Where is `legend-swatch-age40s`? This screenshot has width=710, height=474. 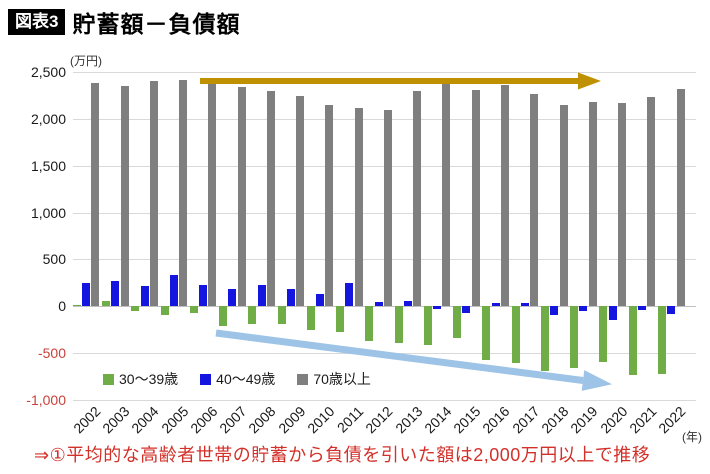
legend-swatch-age40s is located at coordinates (206, 379).